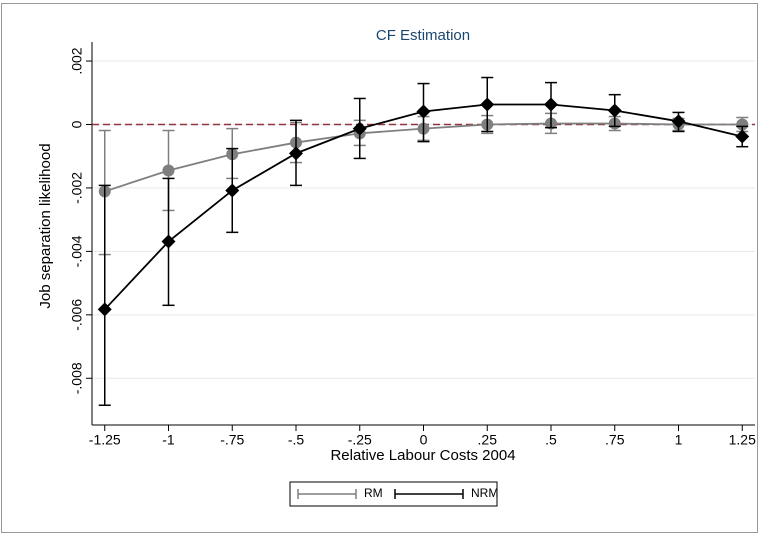 The image size is (773, 534). Describe the element at coordinates (422, 455) in the screenshot. I see `x-axis-title: Relative Labour Costs 2004` at that location.